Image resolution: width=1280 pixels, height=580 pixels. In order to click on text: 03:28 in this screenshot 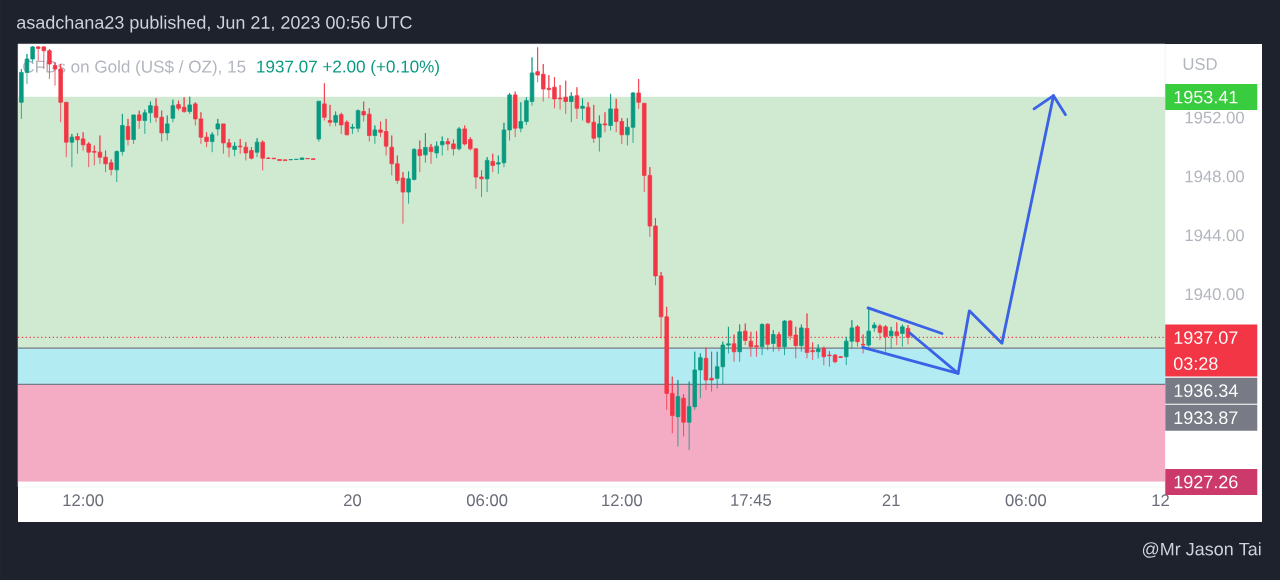, I will do `click(1195, 363)`.